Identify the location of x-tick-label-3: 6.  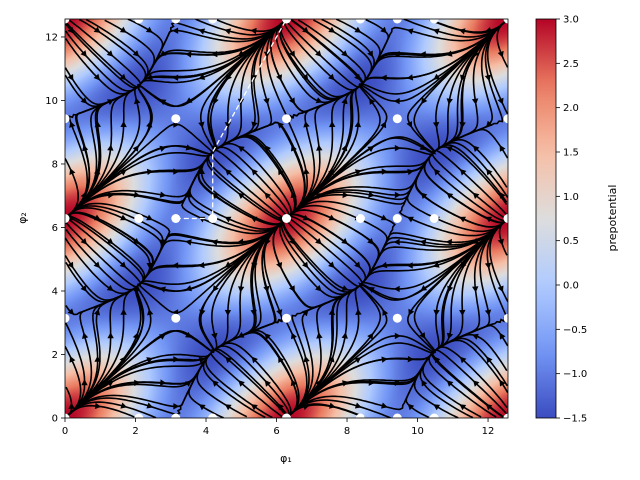
(276, 431).